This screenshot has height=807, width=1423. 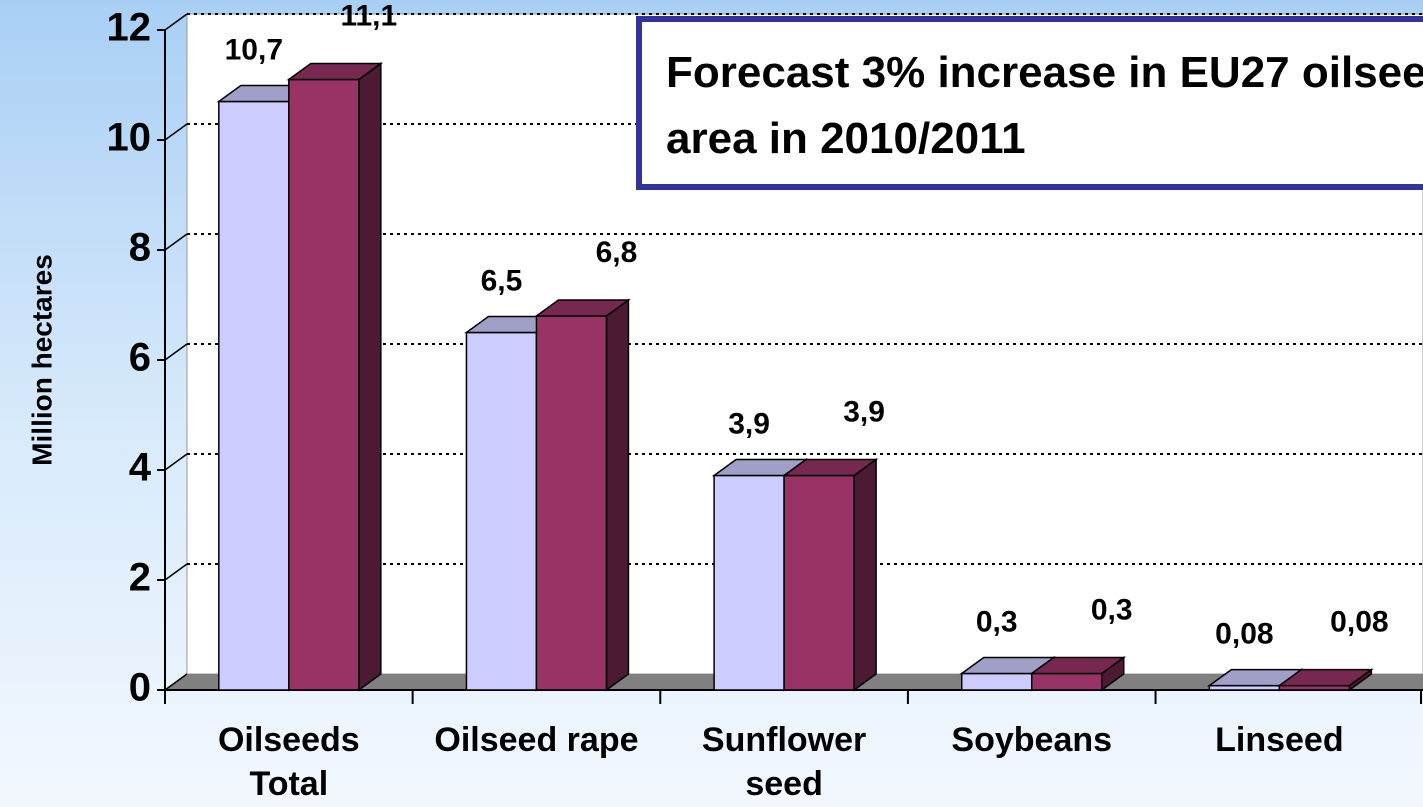 What do you see at coordinates (1032, 740) in the screenshot?
I see `x-tick-label: Soybeans` at bounding box center [1032, 740].